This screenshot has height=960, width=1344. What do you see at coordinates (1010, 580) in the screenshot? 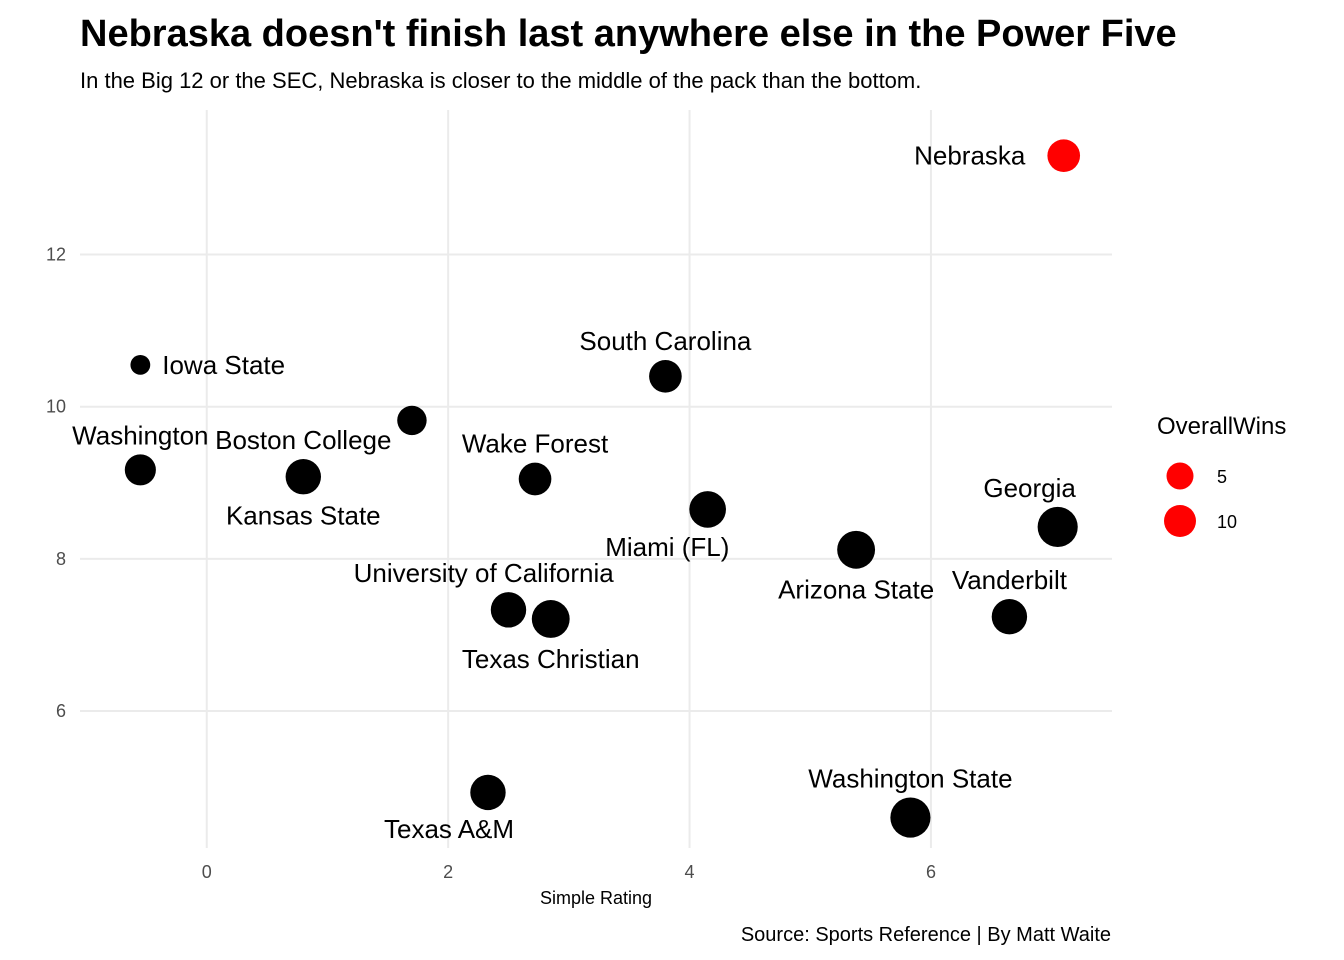
I see `point-label: Vanderbilt` at bounding box center [1010, 580].